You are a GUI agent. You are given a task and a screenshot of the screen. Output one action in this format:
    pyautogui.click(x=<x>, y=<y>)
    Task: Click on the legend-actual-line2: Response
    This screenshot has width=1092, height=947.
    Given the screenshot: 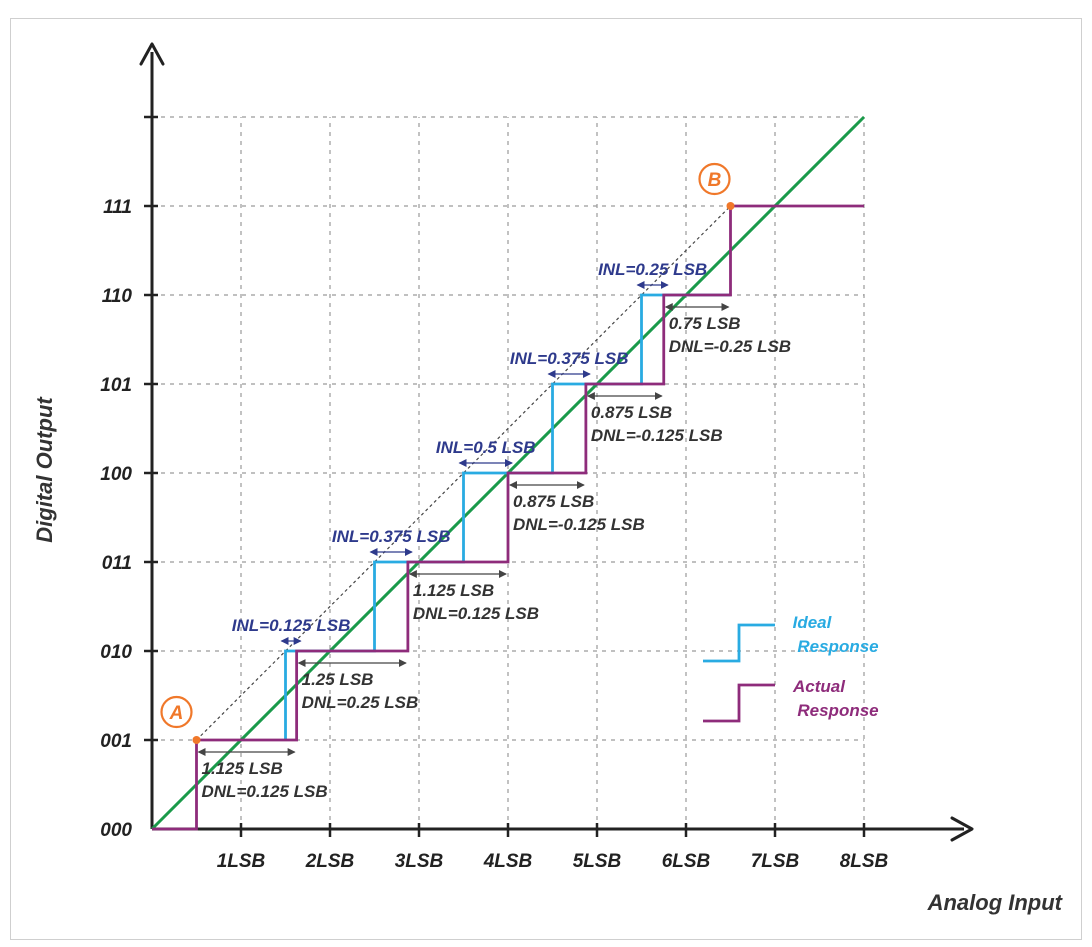 What is the action you would take?
    pyautogui.click(x=837, y=710)
    